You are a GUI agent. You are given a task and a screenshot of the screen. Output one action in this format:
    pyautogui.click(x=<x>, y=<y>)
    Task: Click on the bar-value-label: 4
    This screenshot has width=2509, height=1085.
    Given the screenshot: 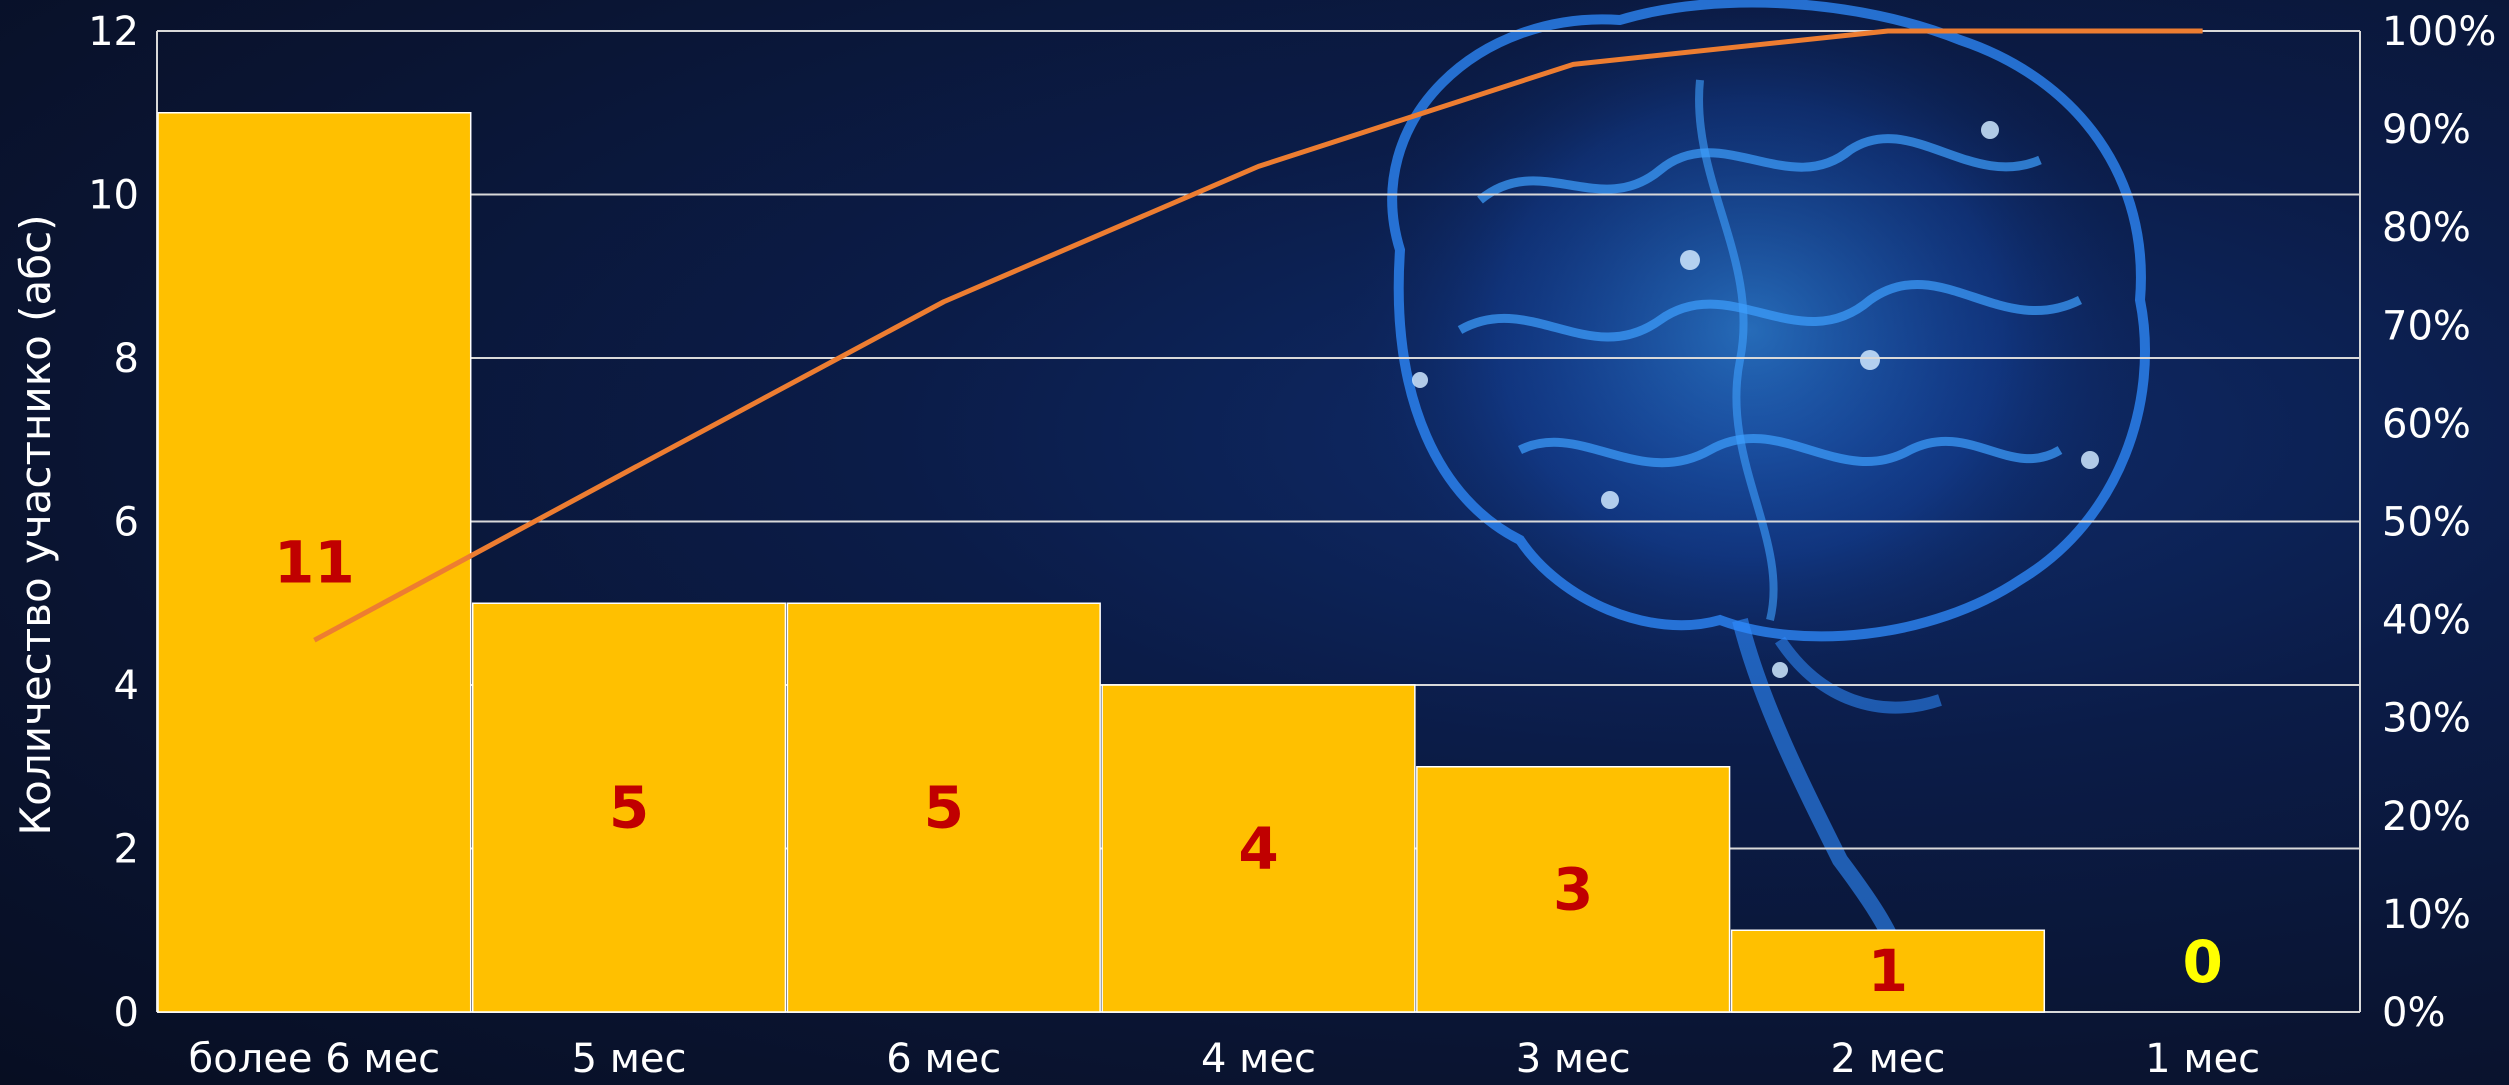 What is the action you would take?
    pyautogui.click(x=1258, y=849)
    